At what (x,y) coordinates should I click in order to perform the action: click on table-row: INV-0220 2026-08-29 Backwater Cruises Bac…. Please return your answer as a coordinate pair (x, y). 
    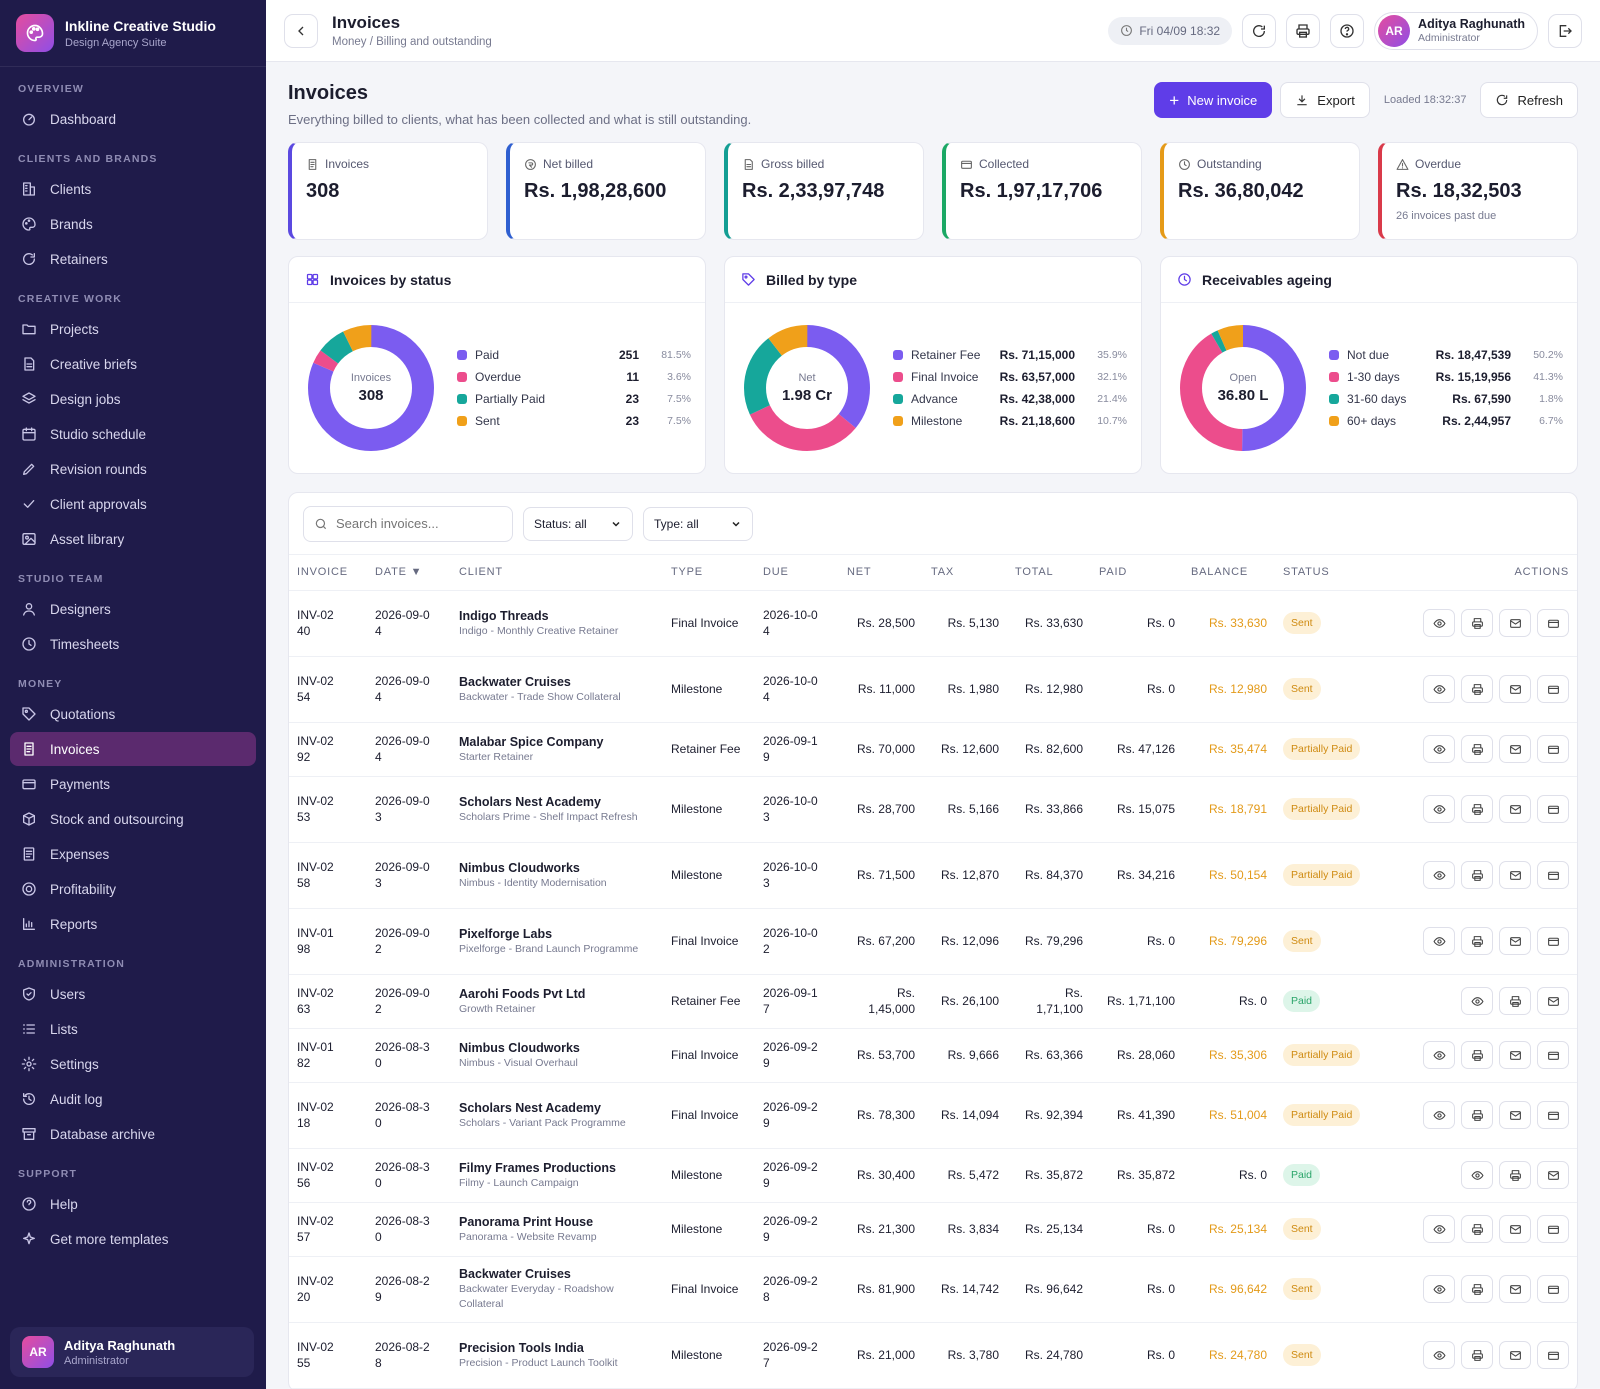
    Looking at the image, I should click on (933, 1289).